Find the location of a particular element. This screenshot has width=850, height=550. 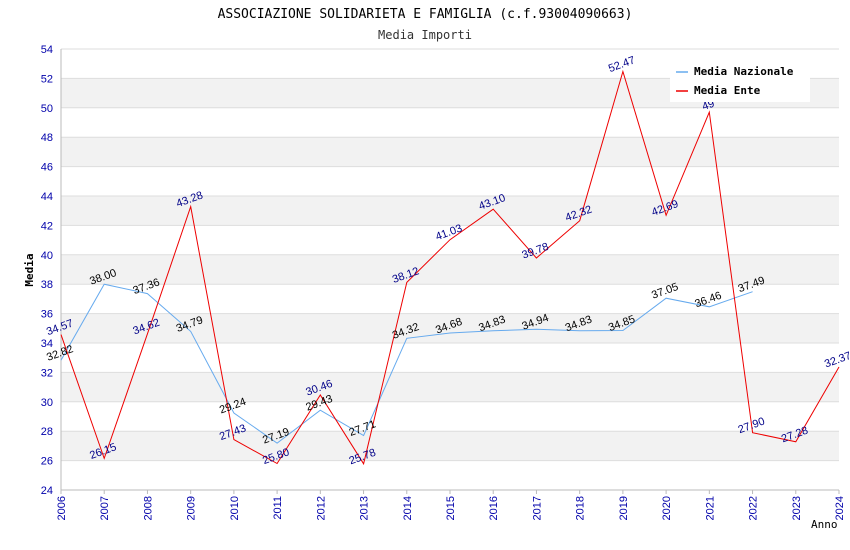

x-tick-label: 2024 is located at coordinates (840, 508).